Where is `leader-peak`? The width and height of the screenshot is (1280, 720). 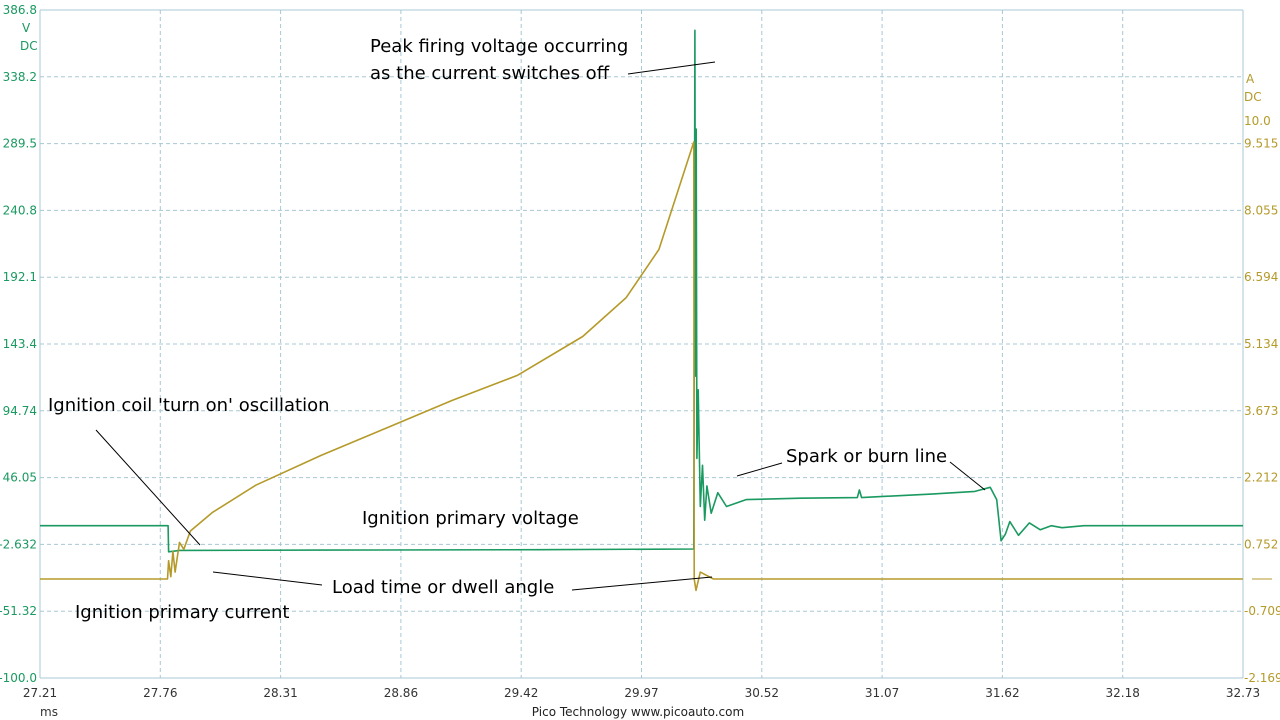
leader-peak is located at coordinates (671, 68).